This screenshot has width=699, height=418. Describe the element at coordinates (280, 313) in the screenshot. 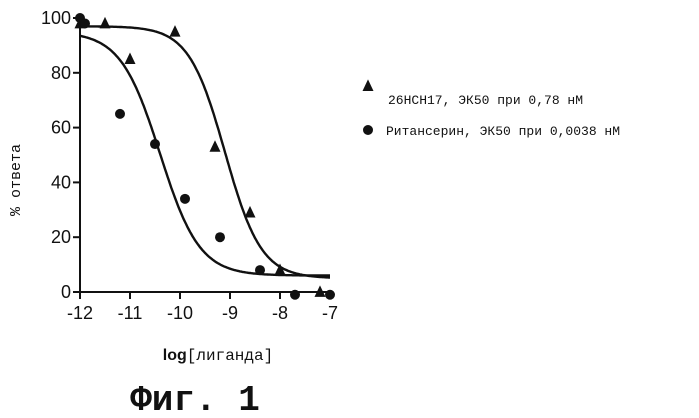

I see `x-tick-label: -8` at that location.